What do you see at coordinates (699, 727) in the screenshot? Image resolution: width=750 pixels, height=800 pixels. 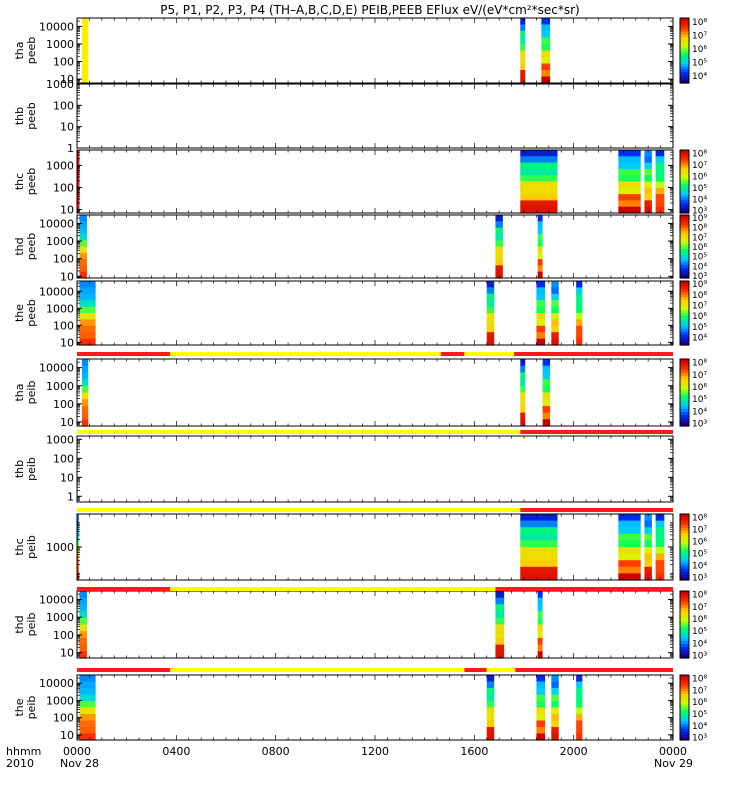 I see `colorbar-label: 10⁴` at bounding box center [699, 727].